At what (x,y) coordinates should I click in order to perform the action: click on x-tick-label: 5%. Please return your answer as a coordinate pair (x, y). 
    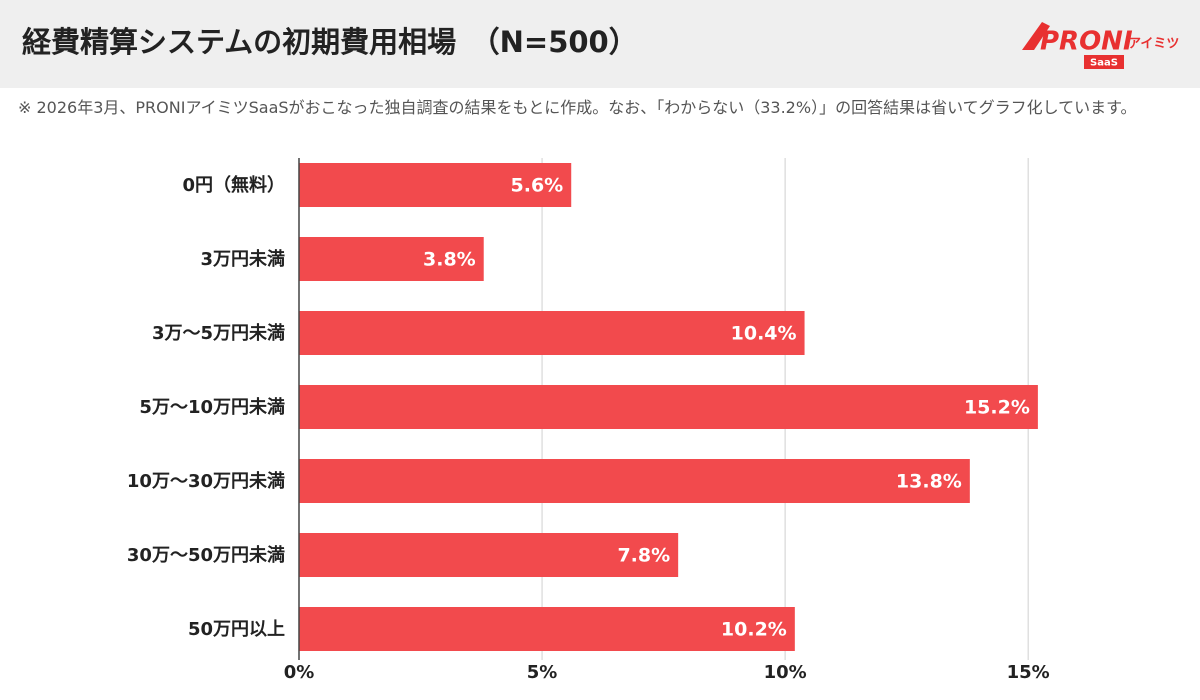
    Looking at the image, I should click on (542, 672).